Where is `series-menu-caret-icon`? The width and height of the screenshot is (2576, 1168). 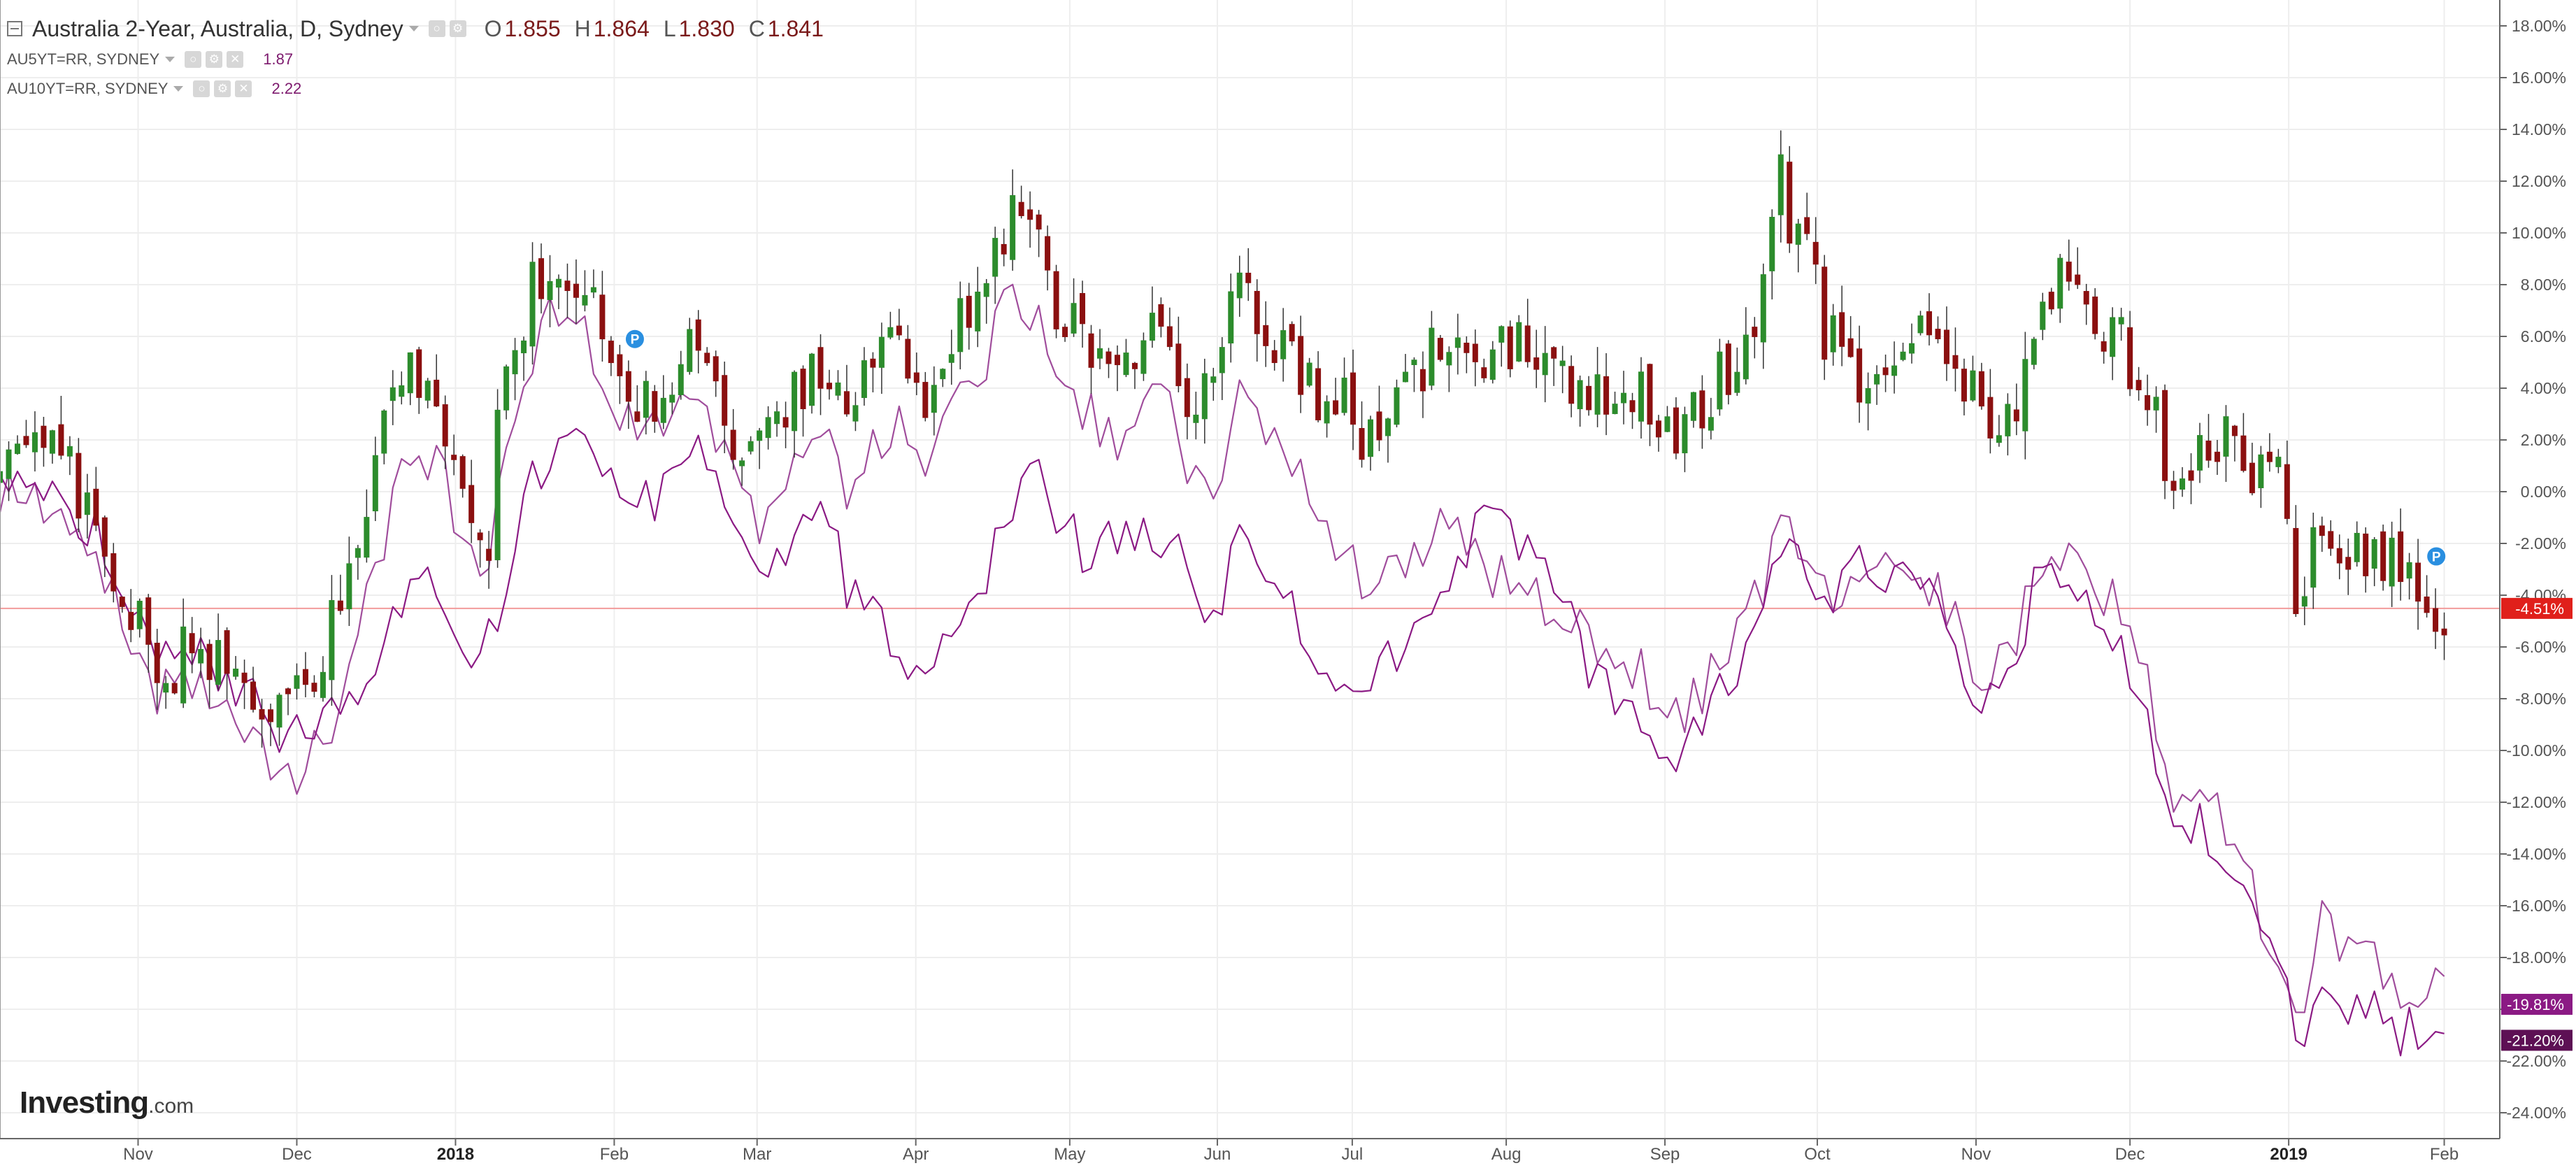 series-menu-caret-icon is located at coordinates (413, 28).